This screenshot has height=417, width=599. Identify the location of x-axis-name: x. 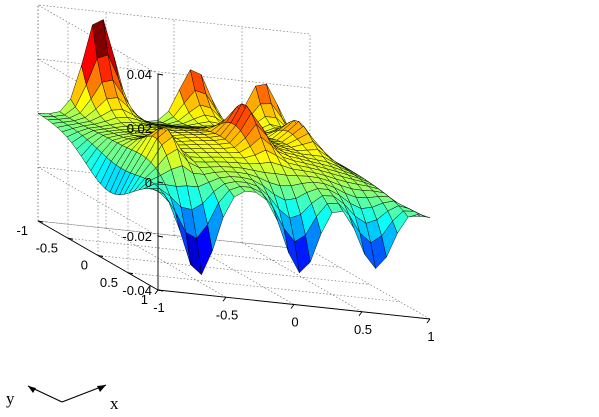
(114, 403).